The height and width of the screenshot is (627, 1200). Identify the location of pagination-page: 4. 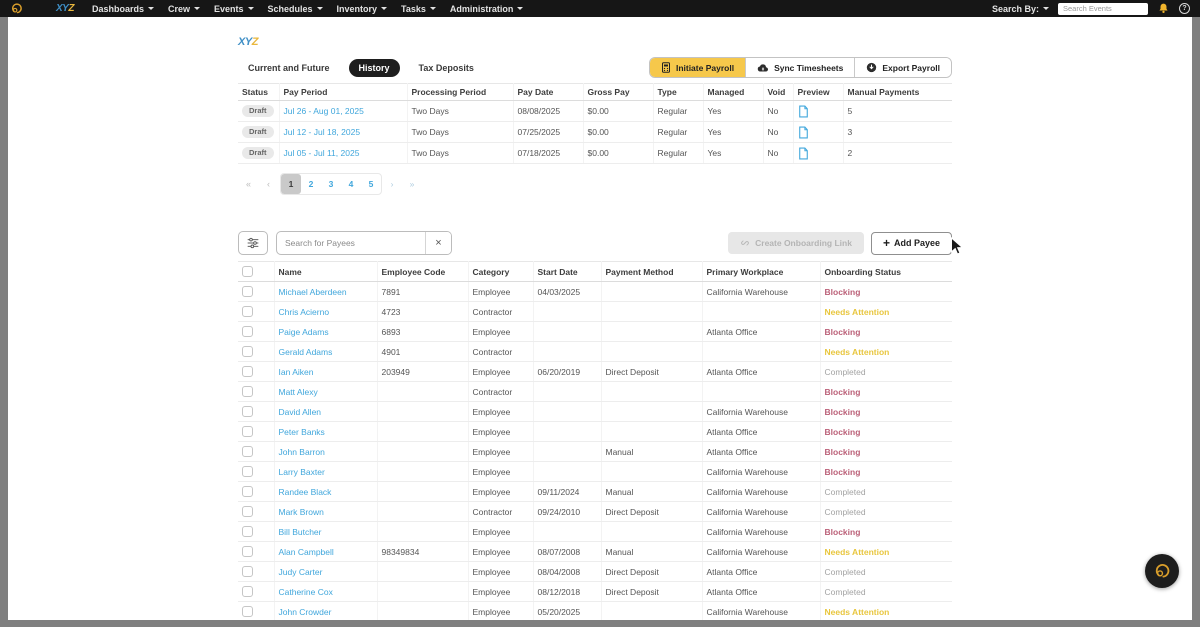
(351, 184).